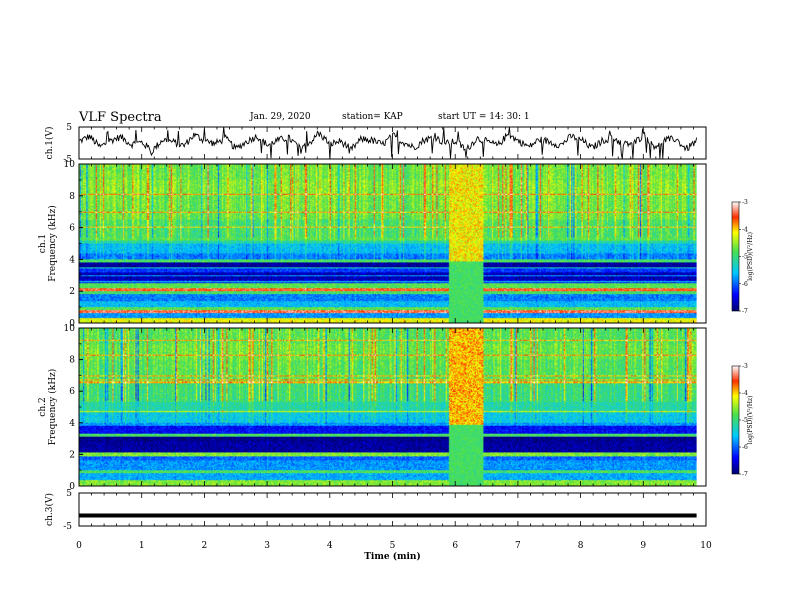  What do you see at coordinates (745, 229) in the screenshot?
I see `ch1-spectrogram-colorbar-label: -4` at bounding box center [745, 229].